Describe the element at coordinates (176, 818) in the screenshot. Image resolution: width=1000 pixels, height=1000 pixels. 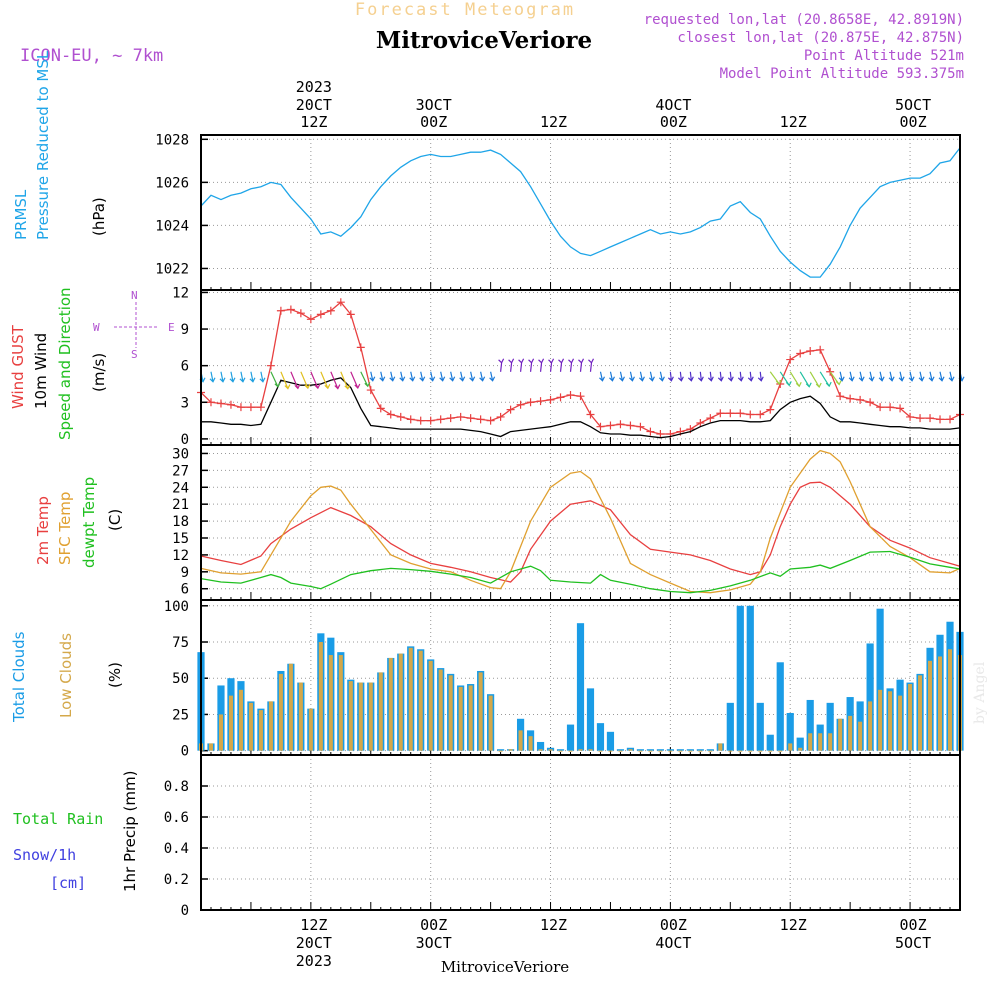
I see `y-tick-label: 0.6` at that location.